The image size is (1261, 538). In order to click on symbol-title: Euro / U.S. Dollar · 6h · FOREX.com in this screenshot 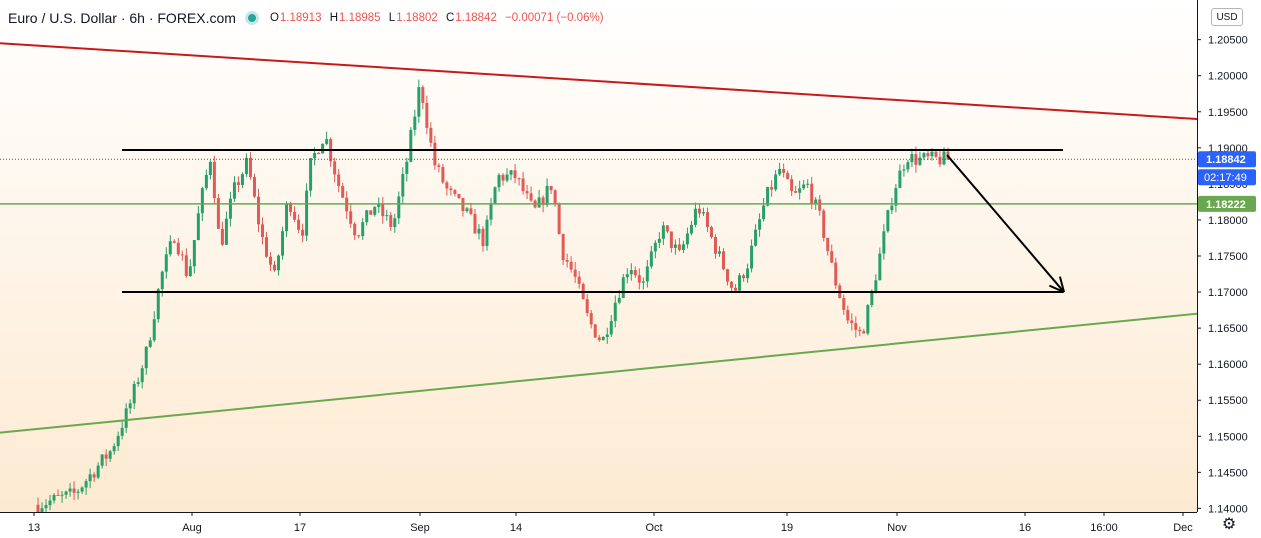, I will do `click(122, 18)`.